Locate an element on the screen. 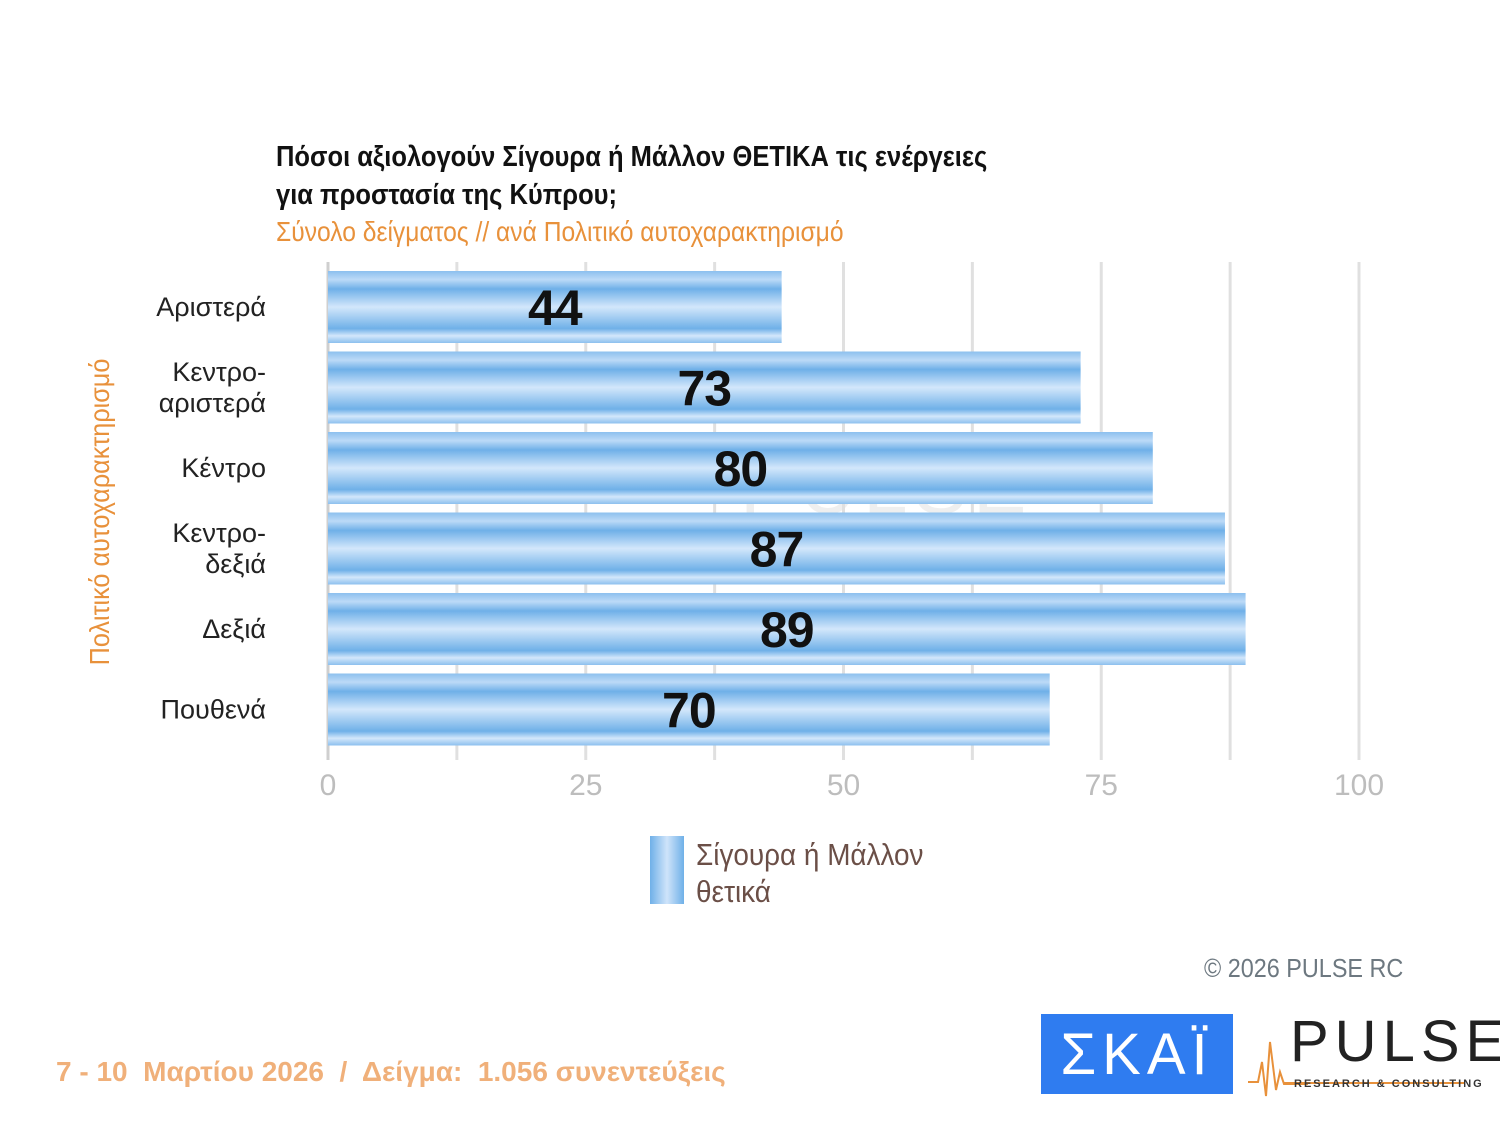  x-tick-label: 50 is located at coordinates (843, 785).